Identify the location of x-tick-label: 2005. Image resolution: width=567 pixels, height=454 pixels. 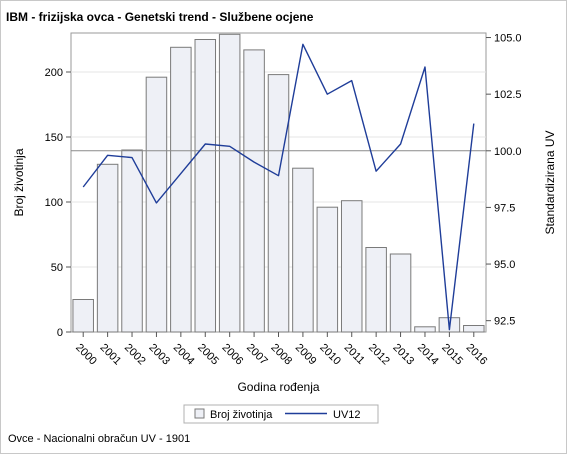
(208, 355).